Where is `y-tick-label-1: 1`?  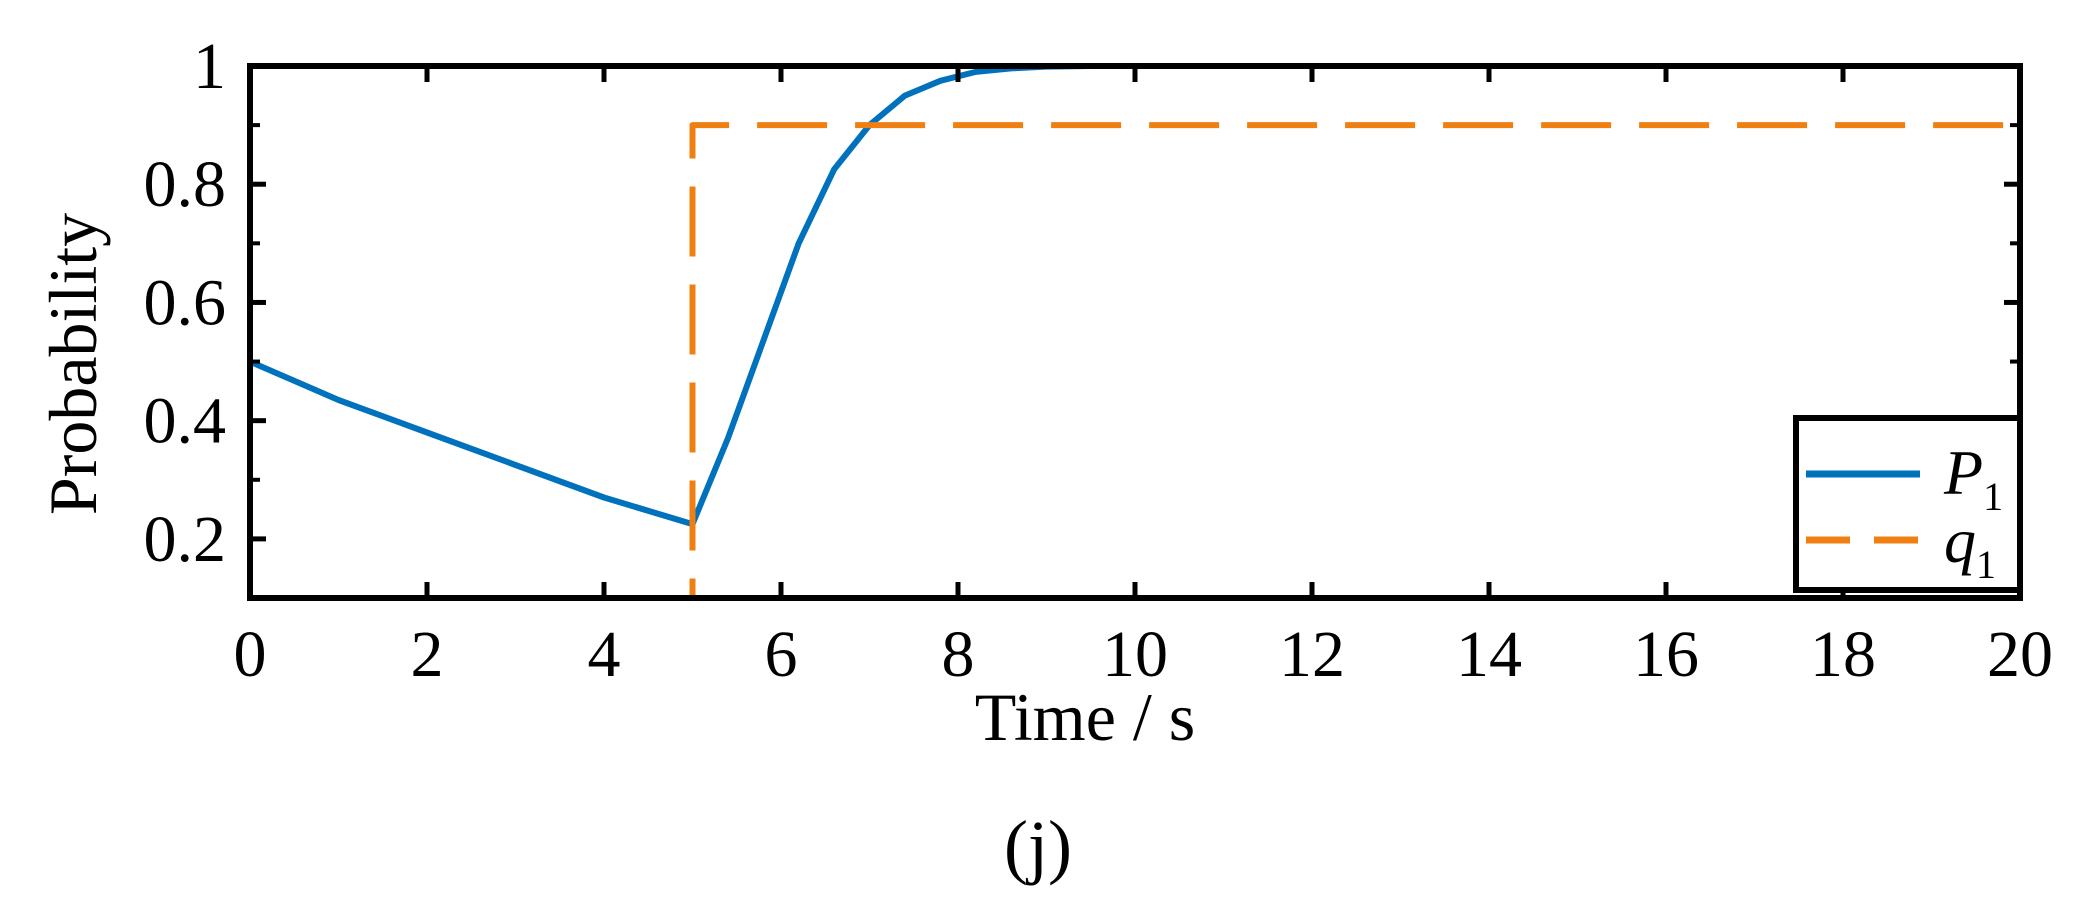 y-tick-label-1: 1 is located at coordinates (209, 66).